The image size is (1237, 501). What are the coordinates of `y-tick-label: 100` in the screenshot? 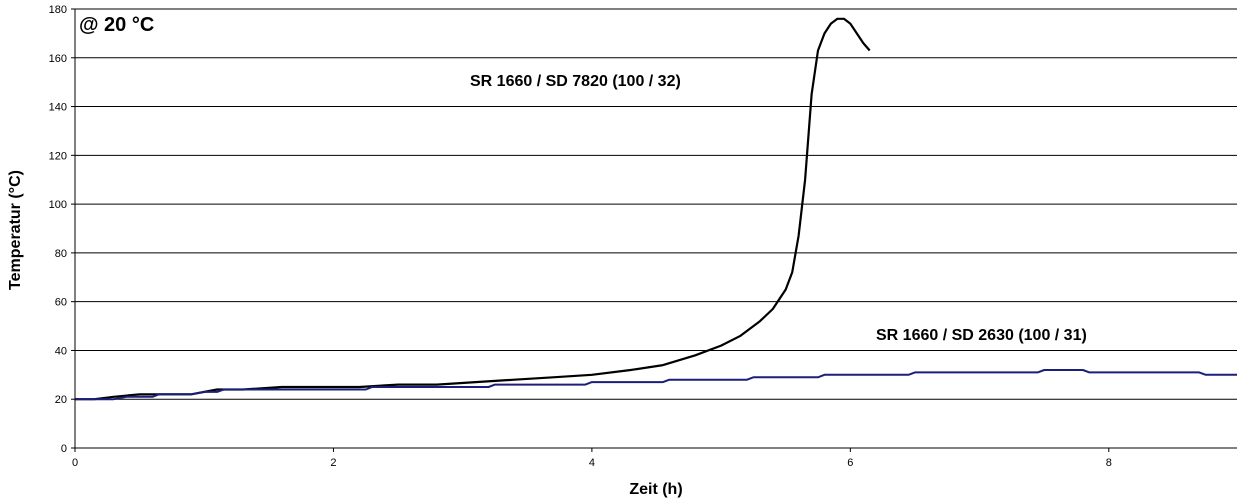 It's located at (58, 205).